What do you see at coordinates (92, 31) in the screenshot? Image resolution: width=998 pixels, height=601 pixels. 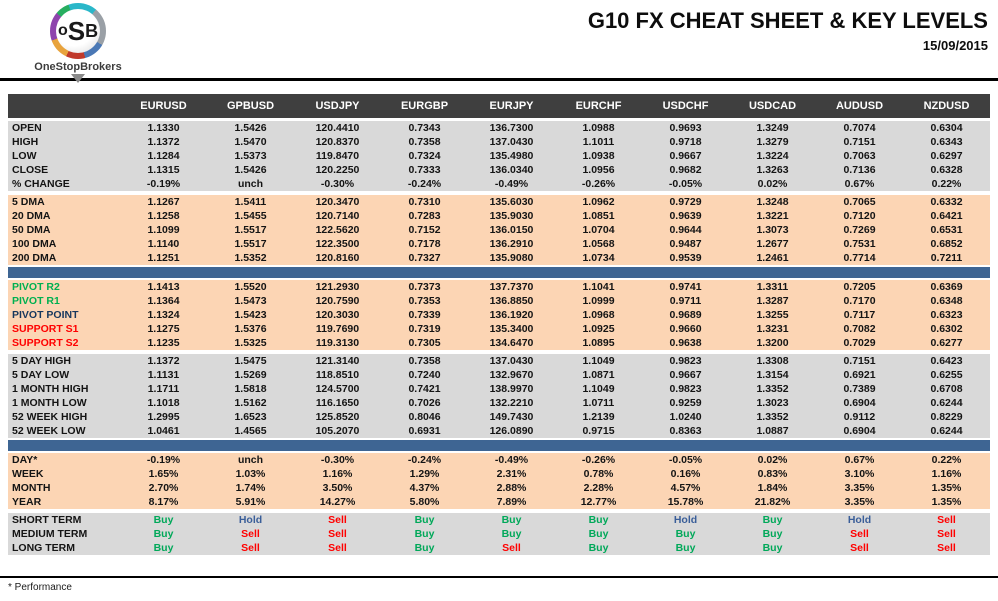 I see `logo-letter-b: B` at bounding box center [92, 31].